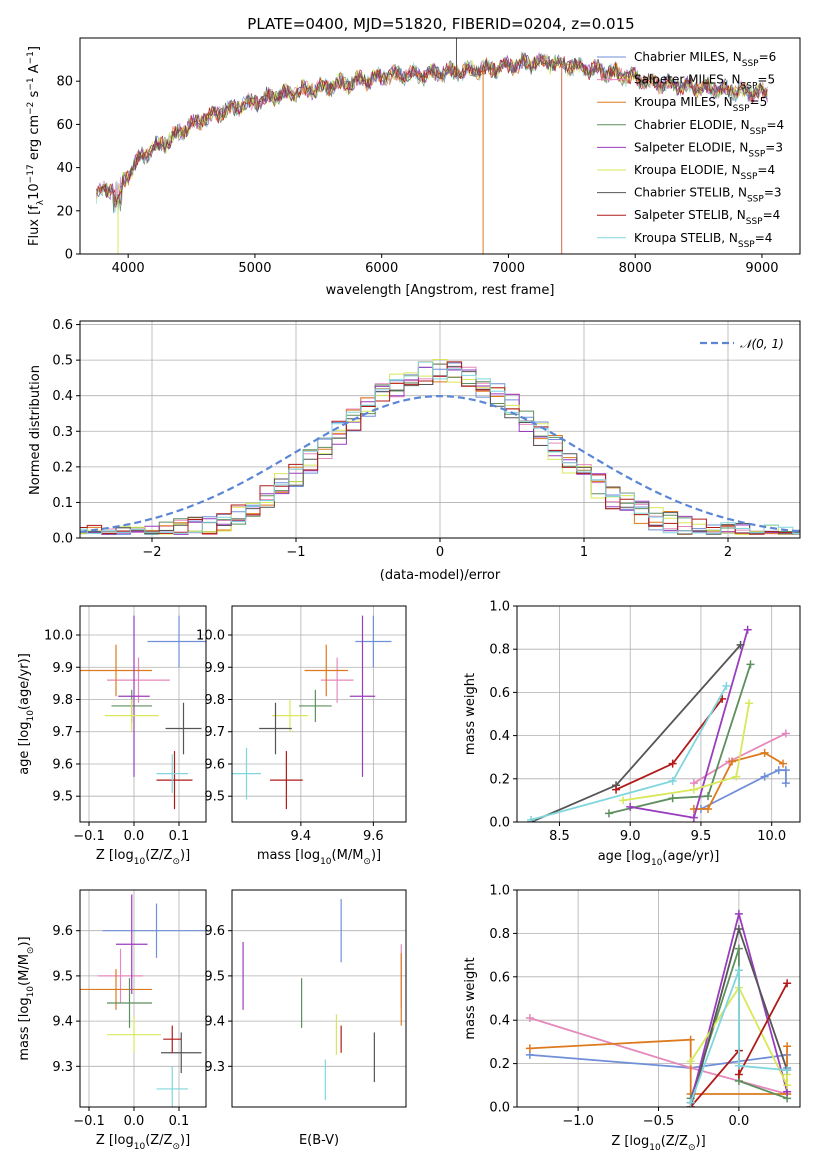 This screenshot has height=1170, width=819. I want to click on y-axis-label: Flux [fλ10−17 erg cm−2 s−1 A−1], so click(36, 146).